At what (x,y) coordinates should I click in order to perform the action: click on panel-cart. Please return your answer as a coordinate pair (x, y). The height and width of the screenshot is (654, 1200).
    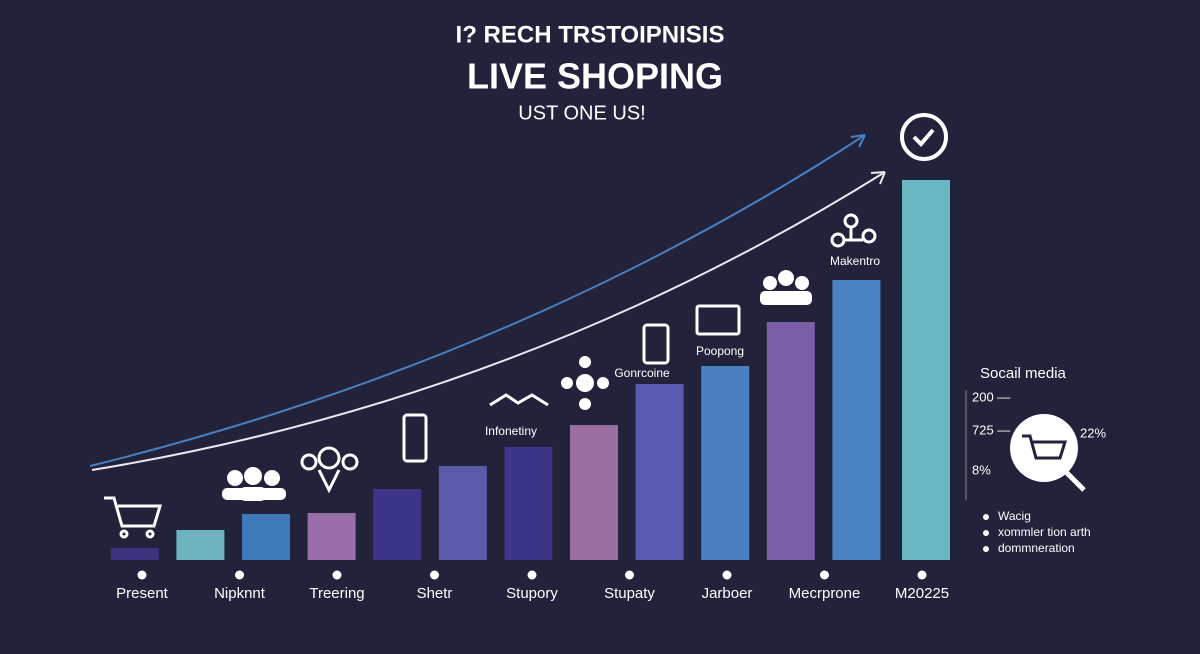
    Looking at the image, I should click on (1045, 447).